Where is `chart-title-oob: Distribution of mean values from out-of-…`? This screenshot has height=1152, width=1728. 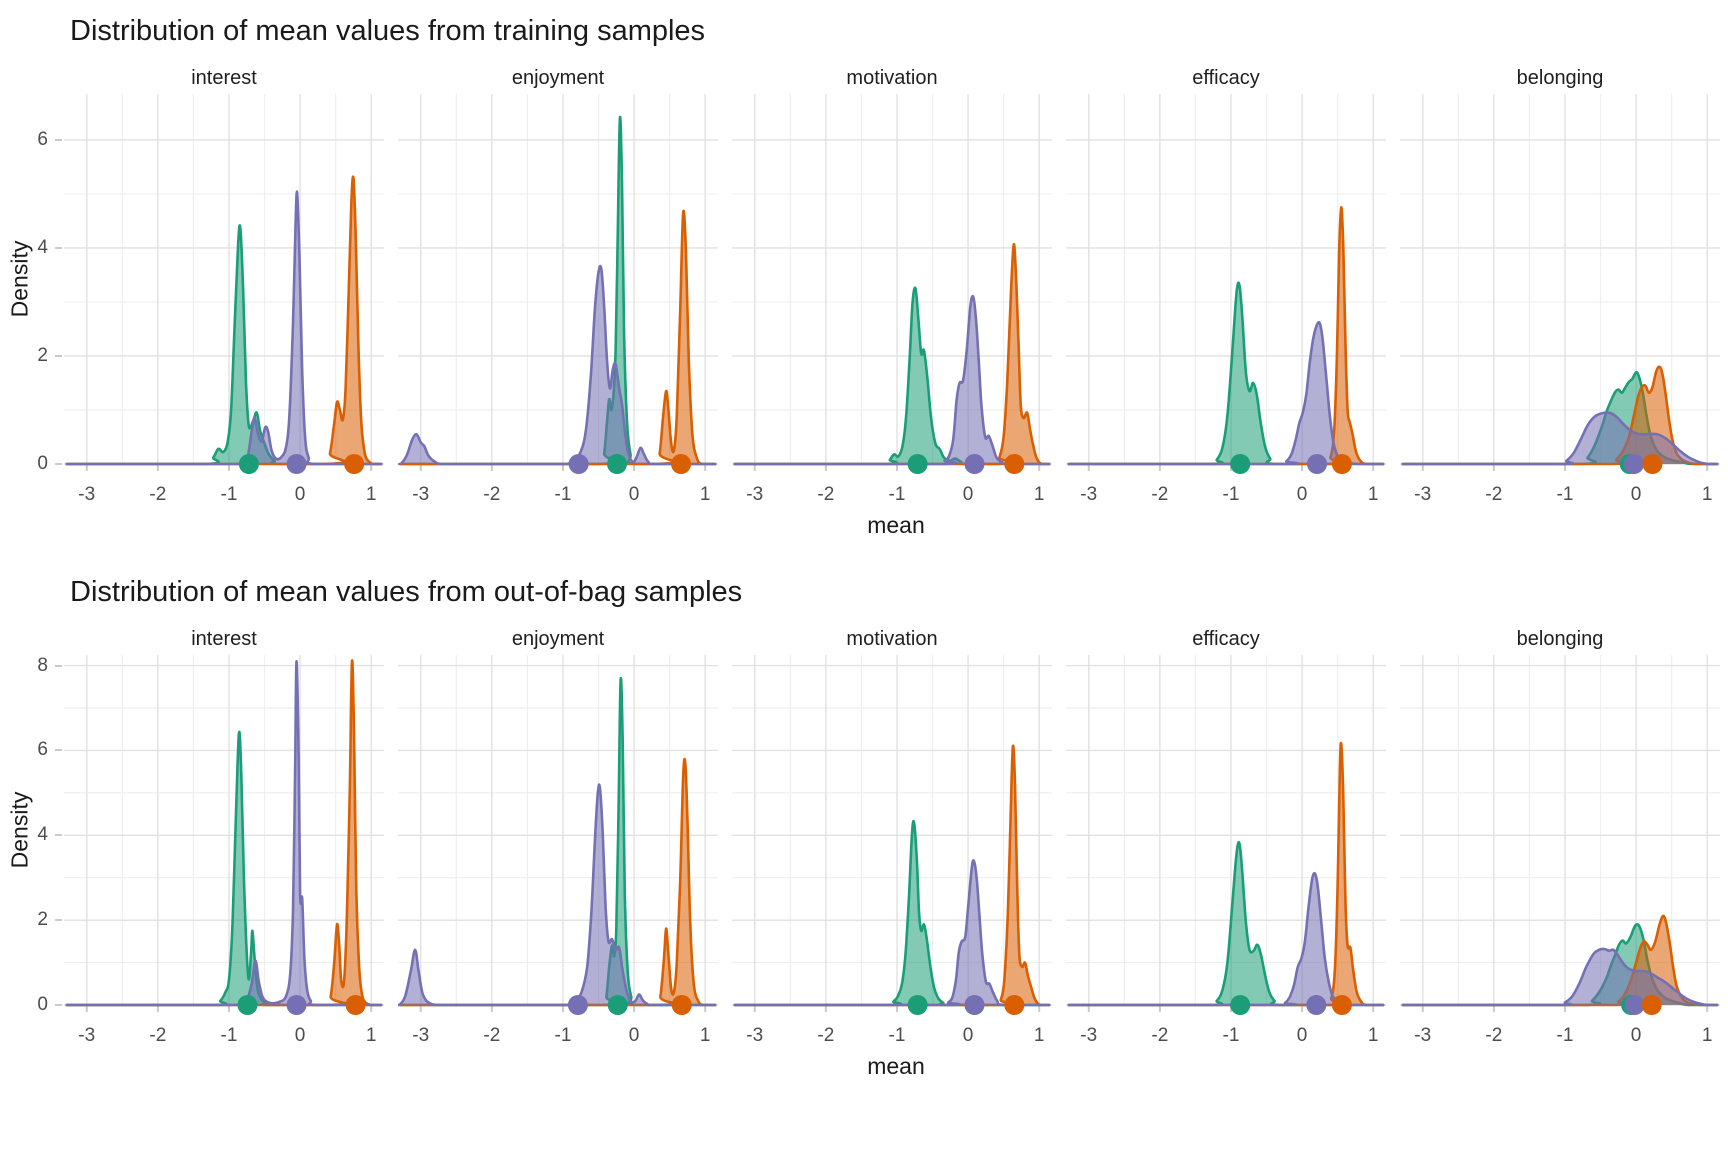
chart-title-oob: Distribution of mean values from out-of-… is located at coordinates (406, 592).